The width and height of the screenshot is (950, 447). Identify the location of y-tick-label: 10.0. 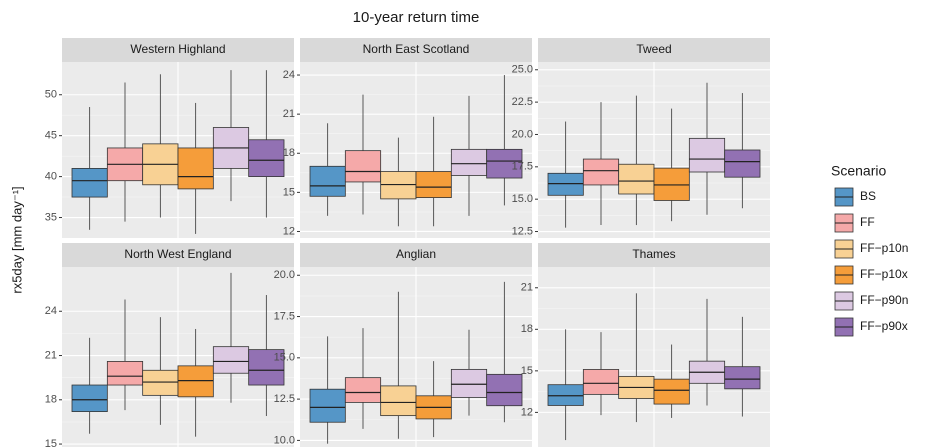
(284, 440).